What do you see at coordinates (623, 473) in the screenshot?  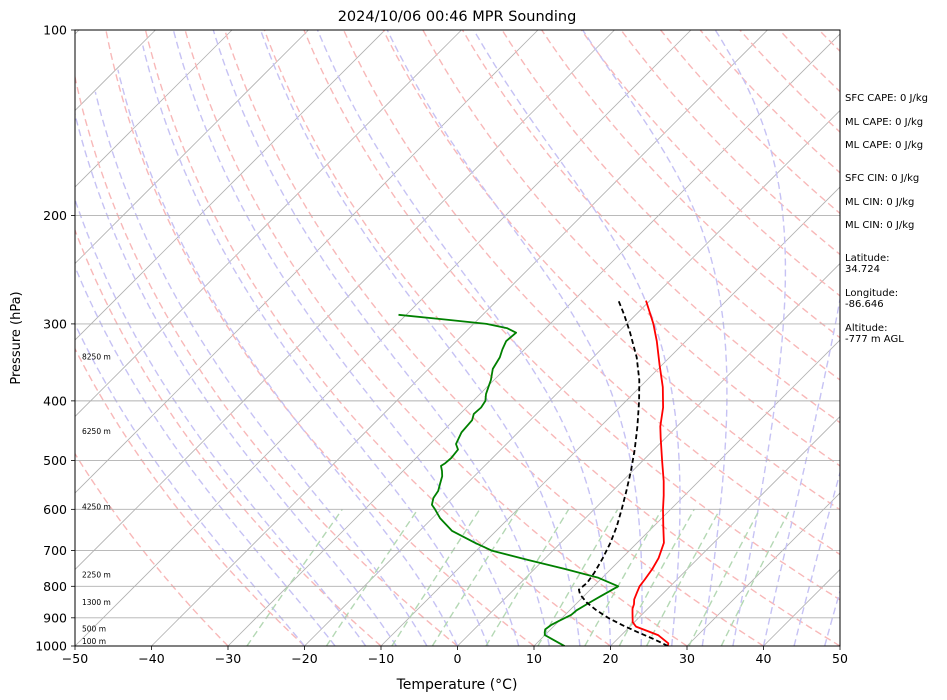 I see `parcel-path-line` at bounding box center [623, 473].